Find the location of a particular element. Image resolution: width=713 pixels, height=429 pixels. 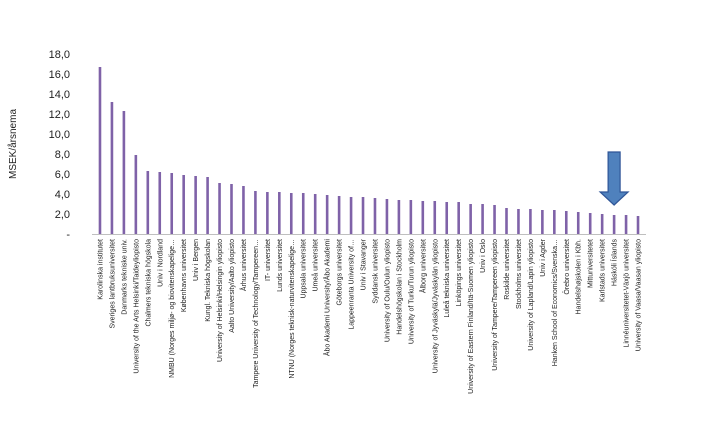

x-tick-label: Ålborg universitet is located at coordinates (422, 266).